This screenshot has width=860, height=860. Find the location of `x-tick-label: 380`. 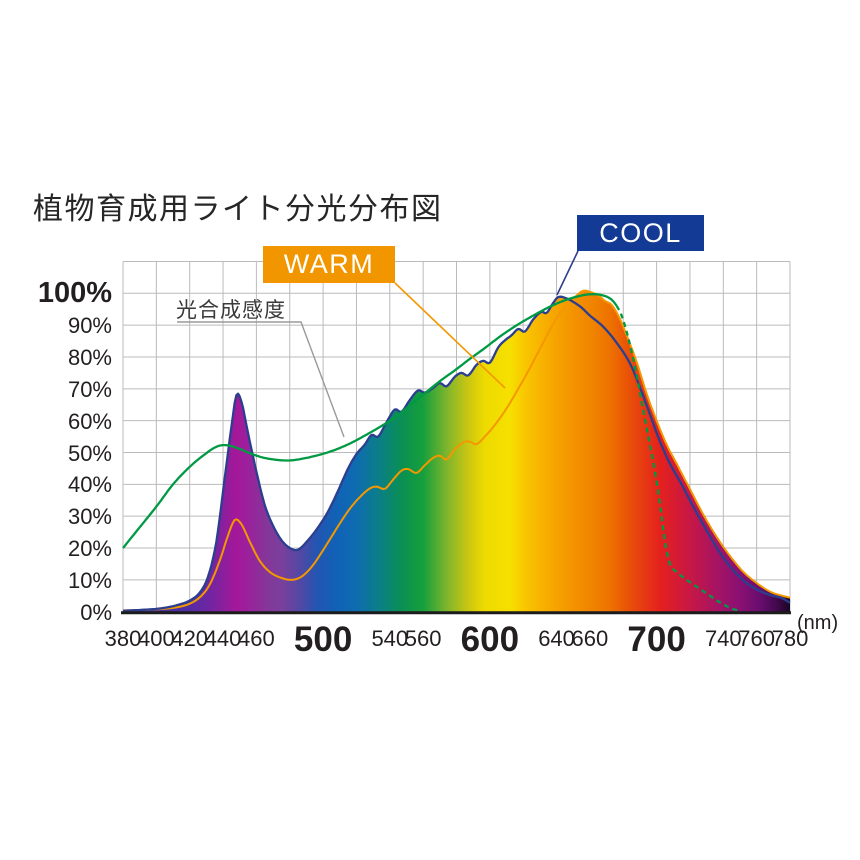

x-tick-label: 380 is located at coordinates (123, 638).